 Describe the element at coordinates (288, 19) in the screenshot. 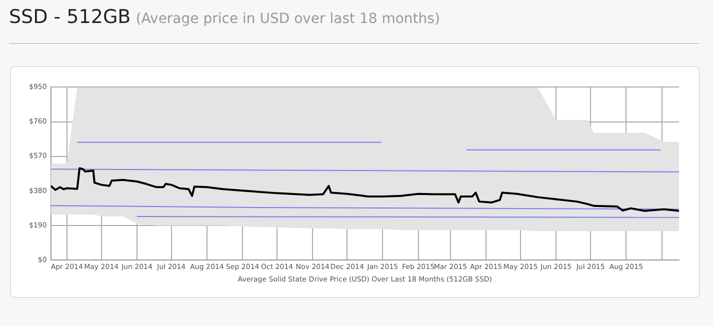

I see `chart-subtitle: (Average price in USD over last 18 months)` at that location.